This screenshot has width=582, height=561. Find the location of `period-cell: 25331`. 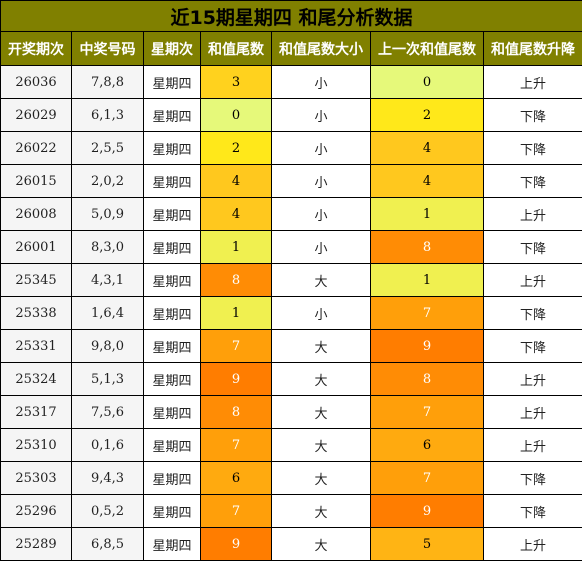

period-cell: 25331 is located at coordinates (36, 346).